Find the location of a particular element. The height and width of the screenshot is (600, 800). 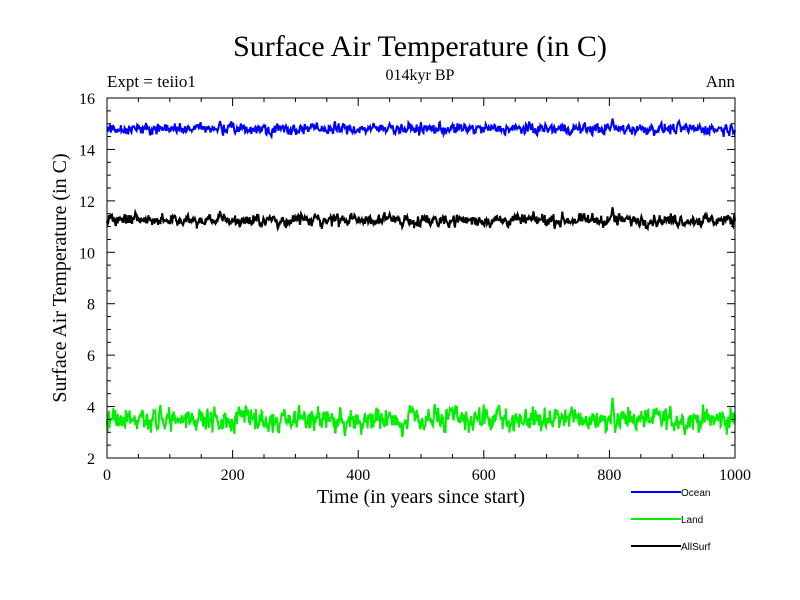

y-tick-label: 14 is located at coordinates (87, 150).